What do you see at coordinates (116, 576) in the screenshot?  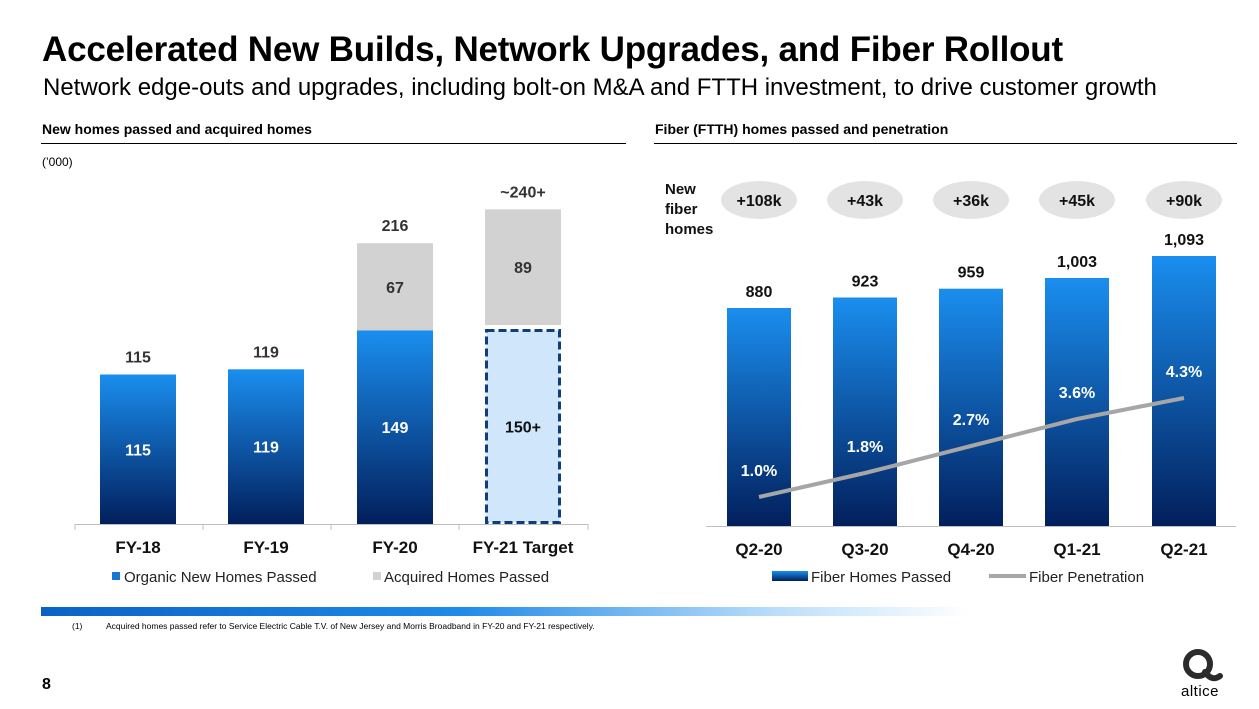 I see `legend-swatch-organic` at bounding box center [116, 576].